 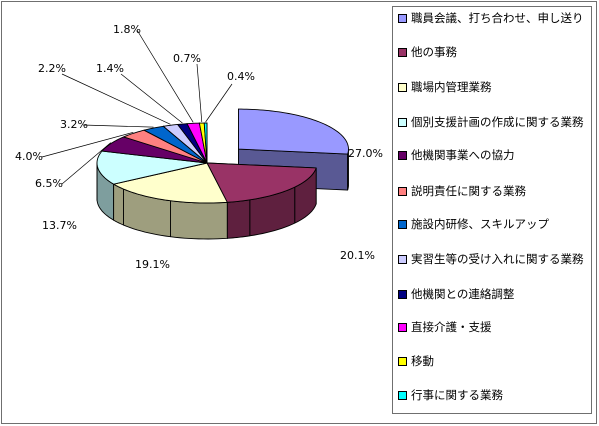 I want to click on data-label: 27.0%, so click(x=365, y=153).